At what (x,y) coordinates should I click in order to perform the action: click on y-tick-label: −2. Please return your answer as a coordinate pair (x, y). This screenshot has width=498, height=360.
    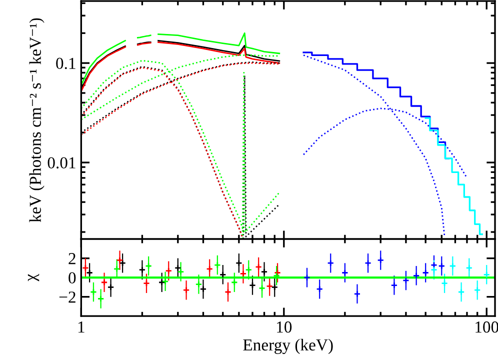
    Looking at the image, I should click on (67, 297).